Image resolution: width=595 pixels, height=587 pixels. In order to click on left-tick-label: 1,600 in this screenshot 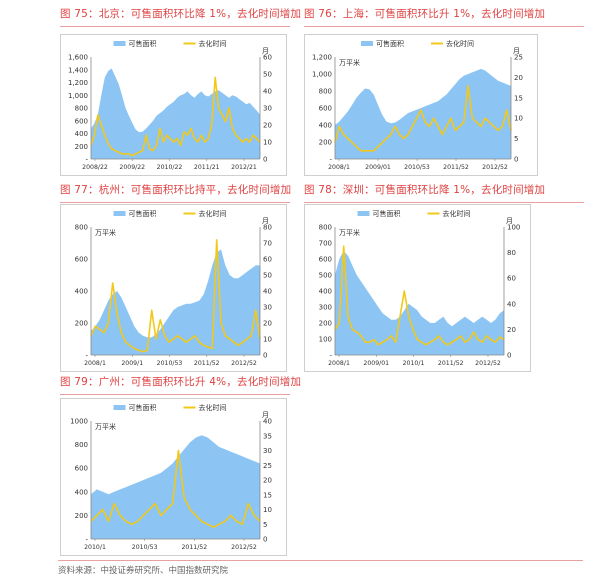, I will do `click(78, 58)`.